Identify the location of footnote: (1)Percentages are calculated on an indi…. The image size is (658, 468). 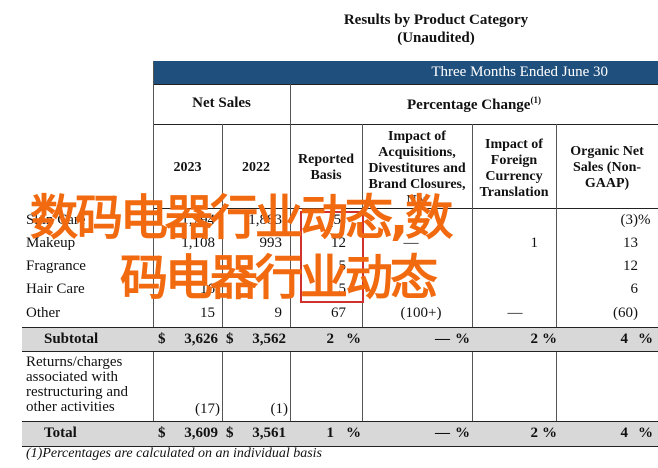
(174, 453).